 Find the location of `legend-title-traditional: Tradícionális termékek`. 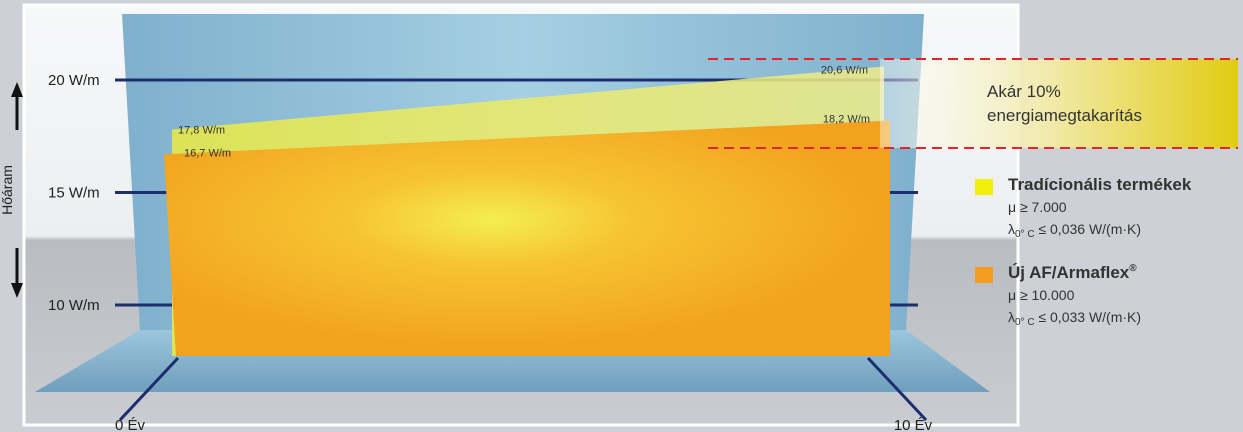

legend-title-traditional: Tradícionális termékek is located at coordinates (1100, 184).